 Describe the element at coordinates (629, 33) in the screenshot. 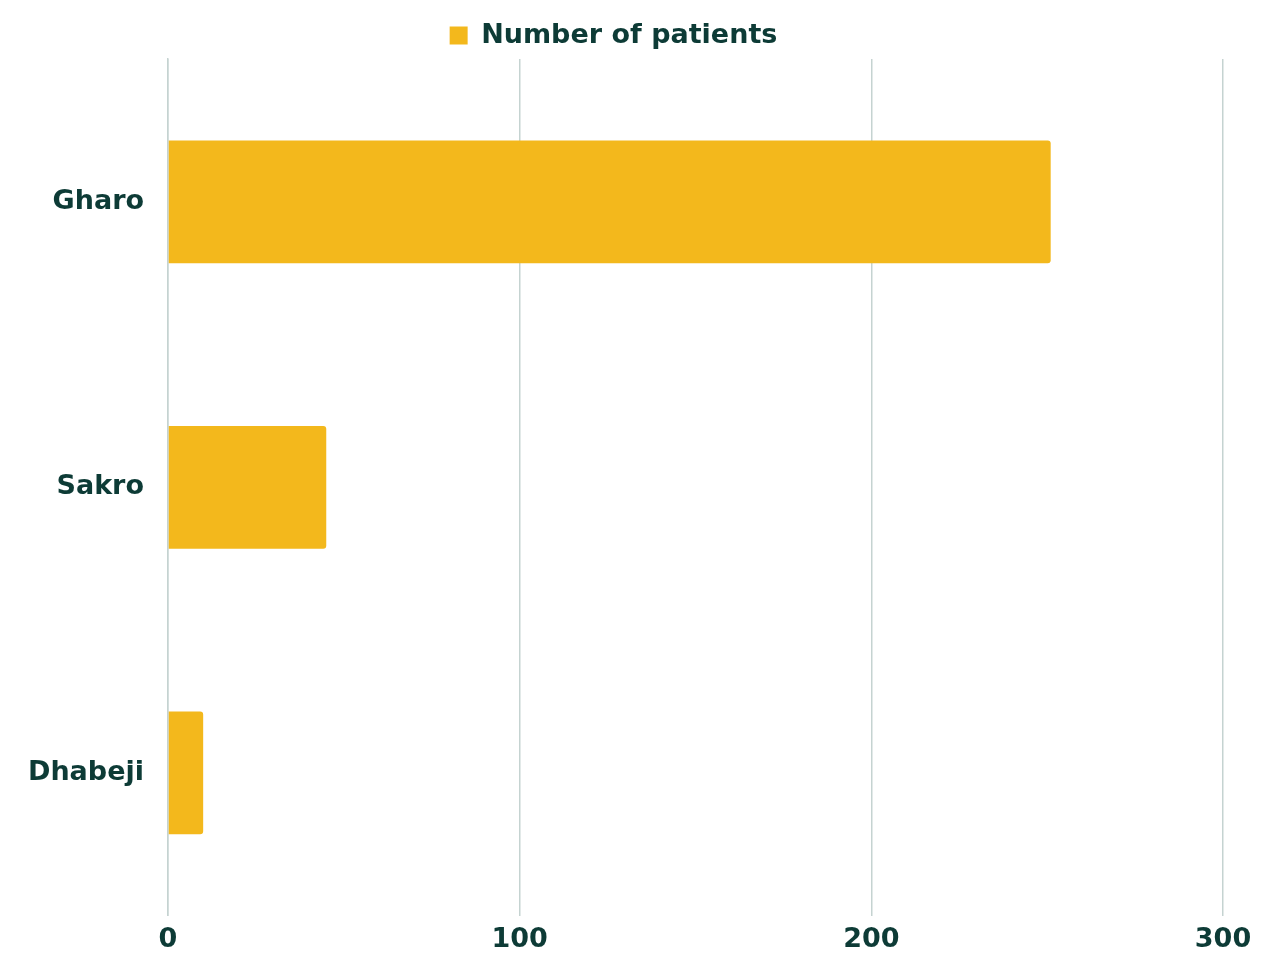

I see `legend-label: Number of patients` at that location.